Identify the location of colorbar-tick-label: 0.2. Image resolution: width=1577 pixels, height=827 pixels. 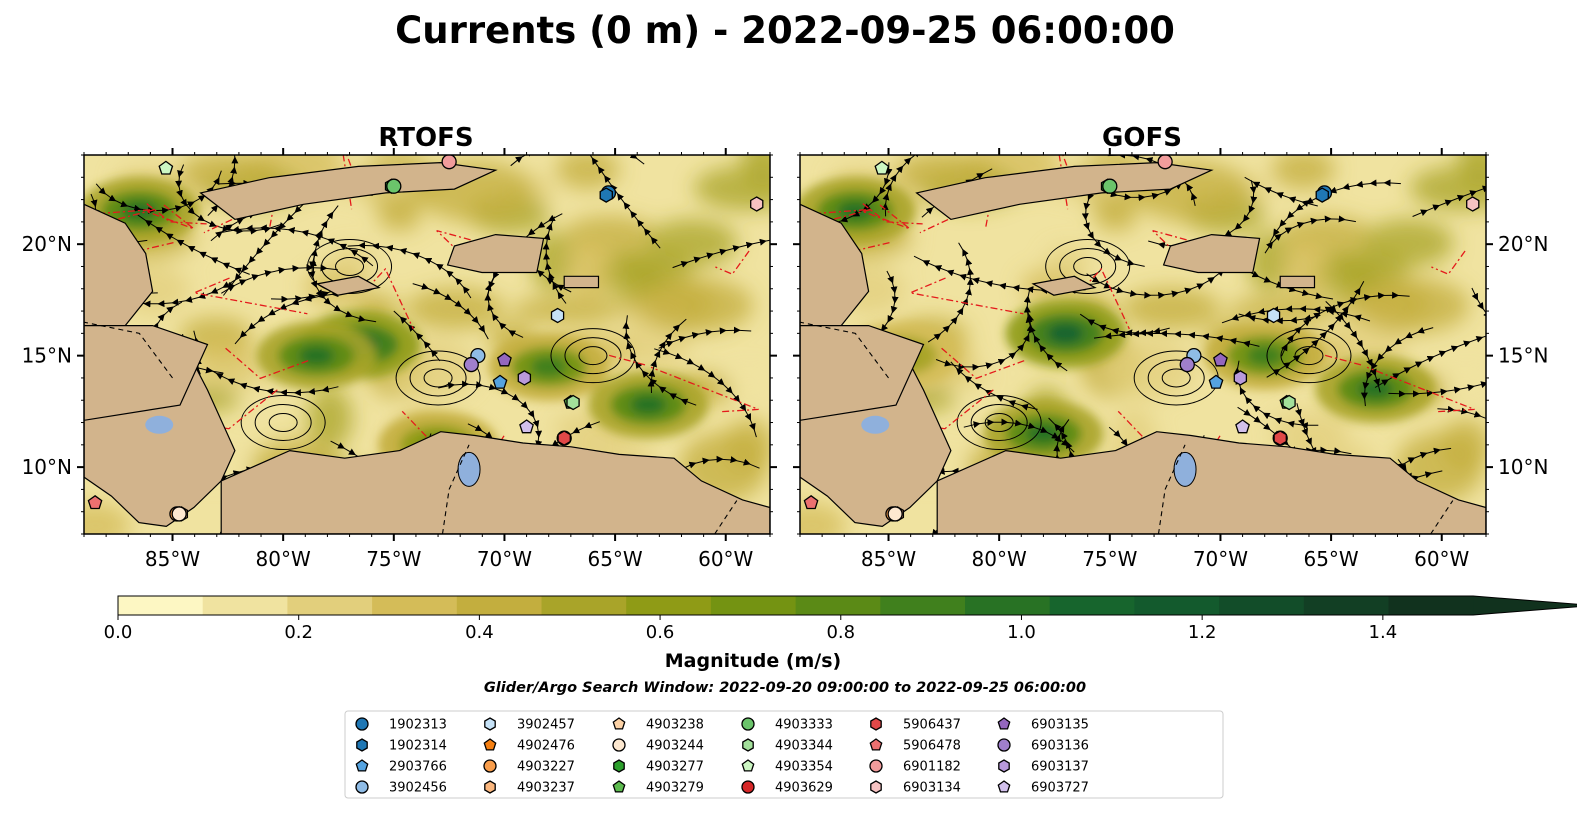
(298, 632).